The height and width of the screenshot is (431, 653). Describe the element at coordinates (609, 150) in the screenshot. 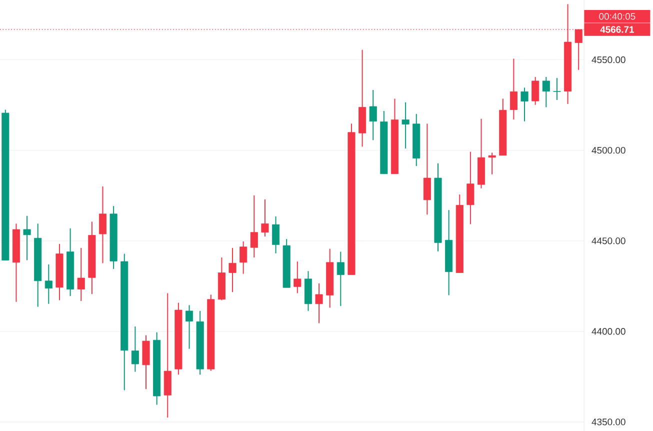

I see `y-tick-label: 4500.00` at that location.